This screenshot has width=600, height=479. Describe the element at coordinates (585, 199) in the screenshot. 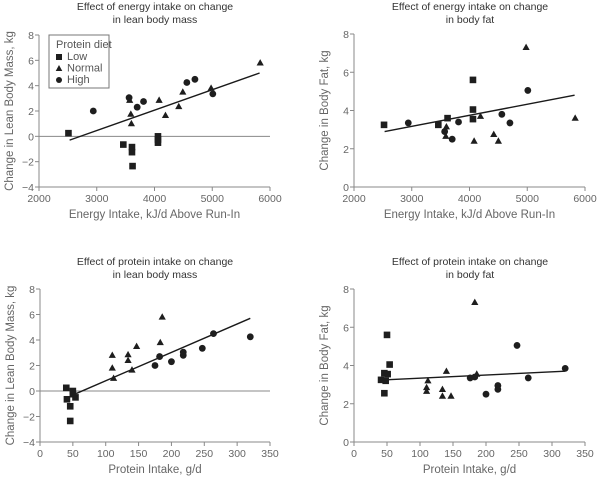

I see `x-tick-label: 6000` at that location.